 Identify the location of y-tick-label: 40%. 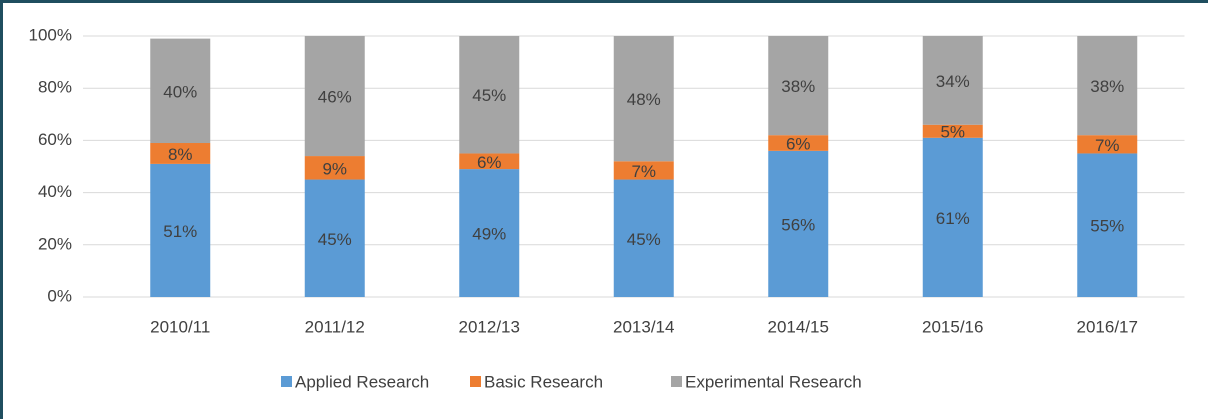
(55, 191).